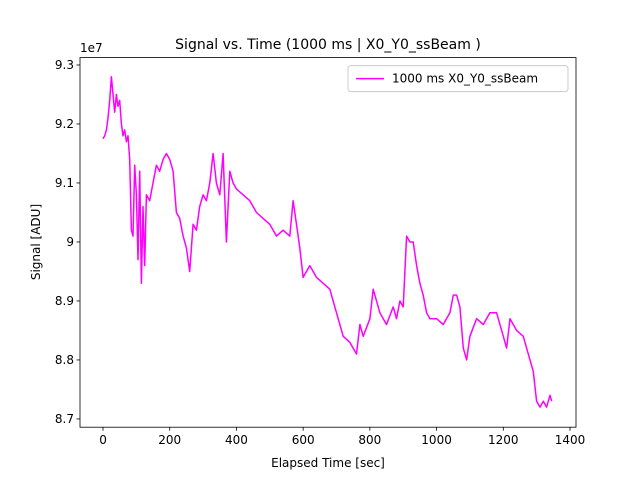 The height and width of the screenshot is (480, 640). Describe the element at coordinates (91, 48) in the screenshot. I see `y-offset-label: 1e7` at that location.